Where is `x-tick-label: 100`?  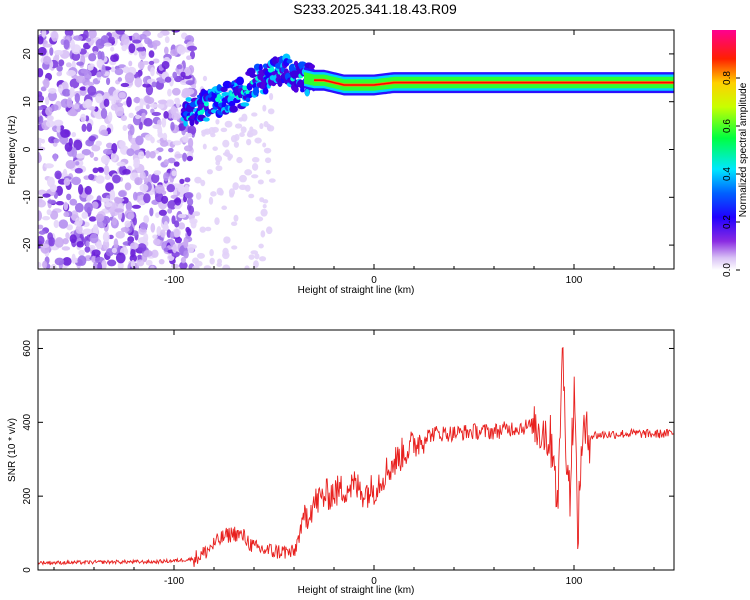
x-tick-label: 100 is located at coordinates (574, 280).